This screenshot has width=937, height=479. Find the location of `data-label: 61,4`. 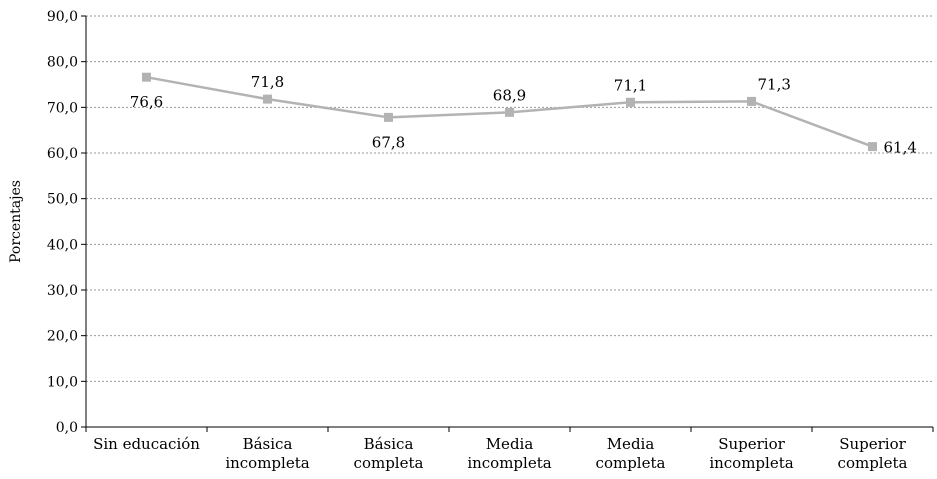

data-label: 61,4 is located at coordinates (900, 148).